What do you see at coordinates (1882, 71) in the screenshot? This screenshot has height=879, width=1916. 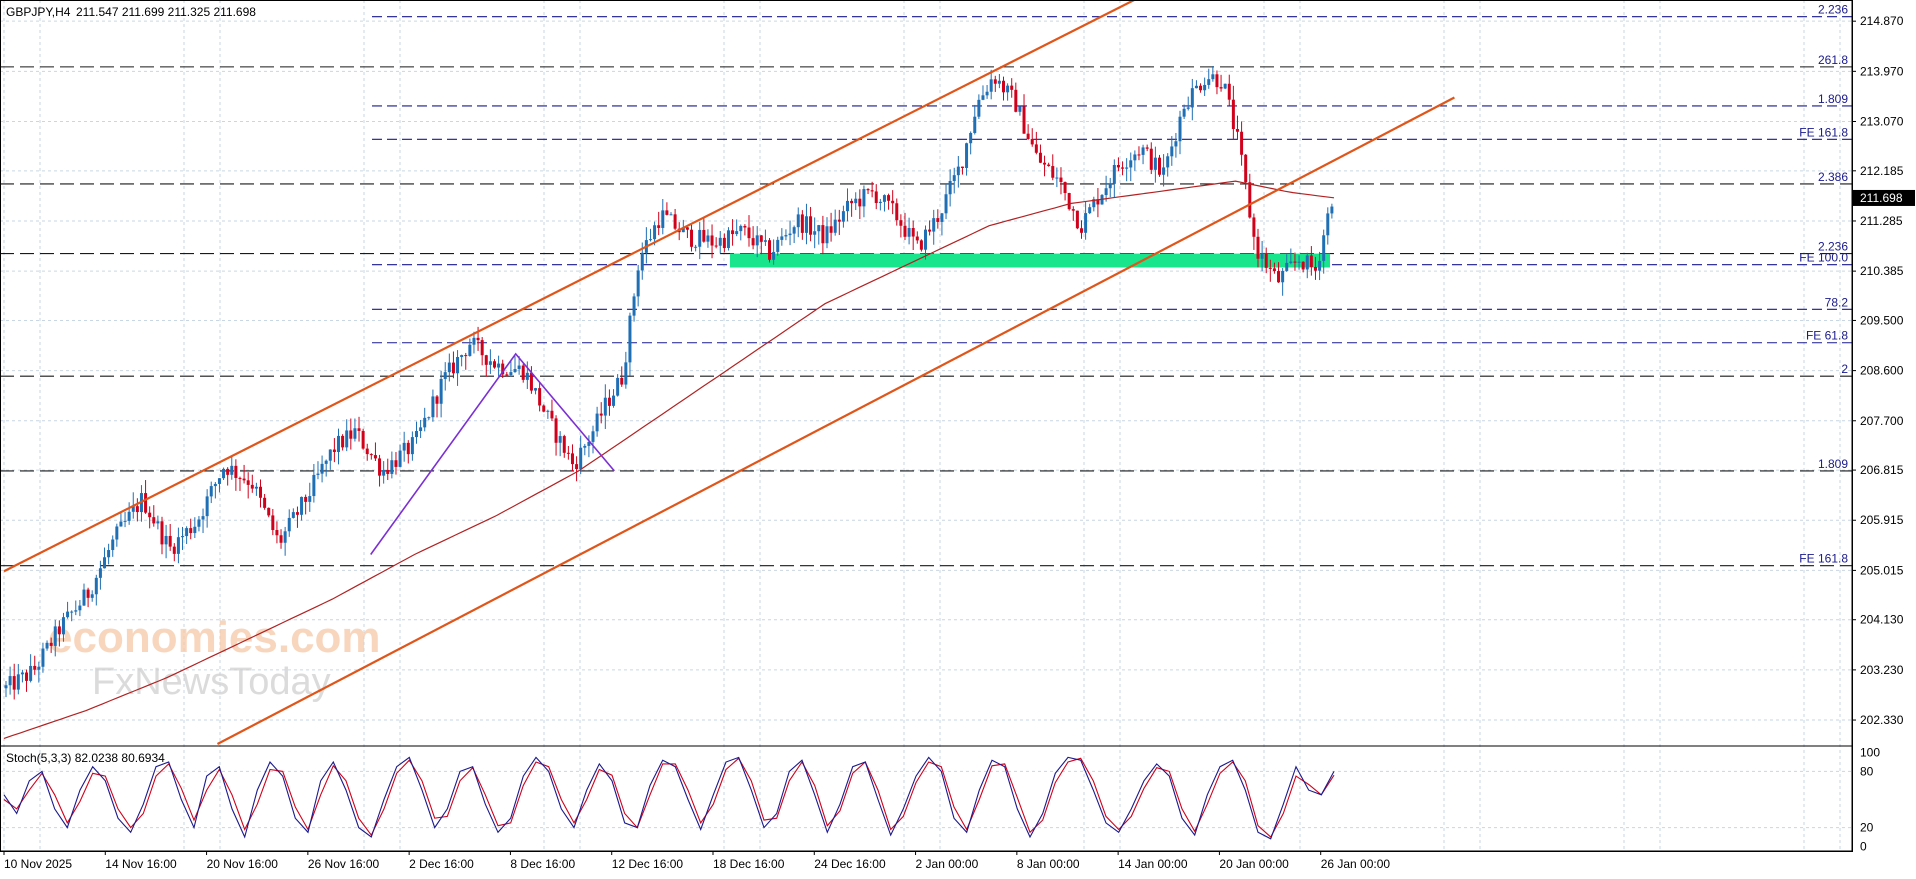 I see `price-tick-label: 213.970` at bounding box center [1882, 71].